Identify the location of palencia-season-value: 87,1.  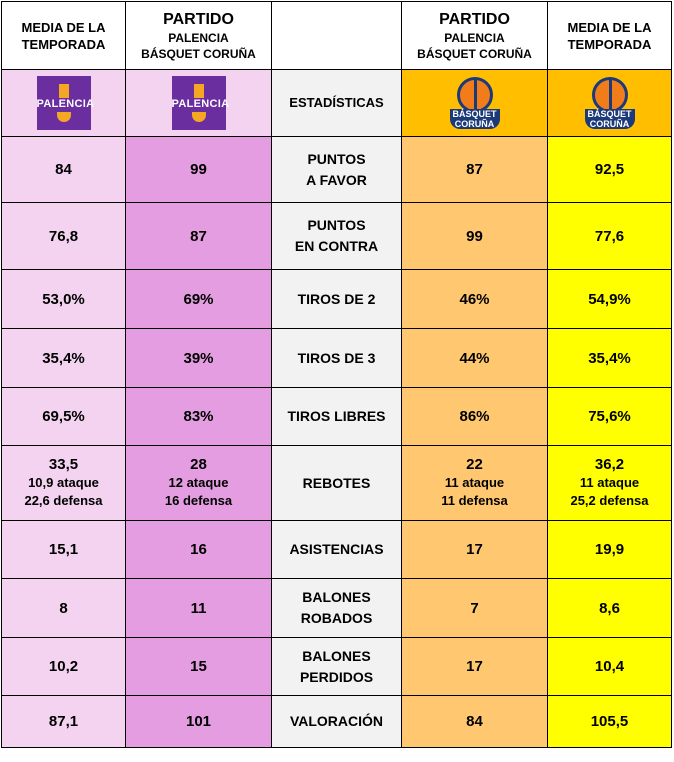
(63, 721).